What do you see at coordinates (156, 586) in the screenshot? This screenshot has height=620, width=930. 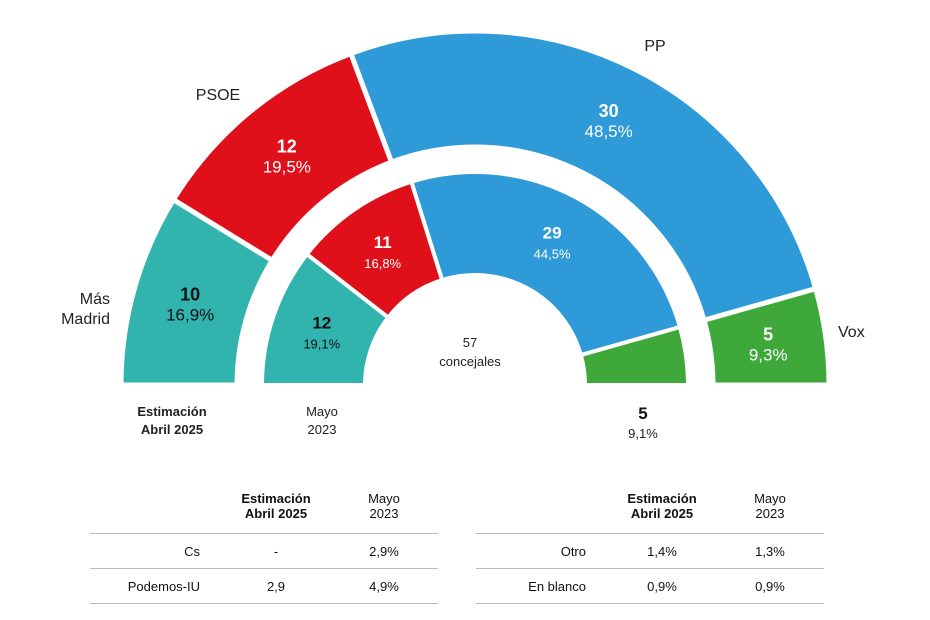 I see `row-label: Podemos-IU` at bounding box center [156, 586].